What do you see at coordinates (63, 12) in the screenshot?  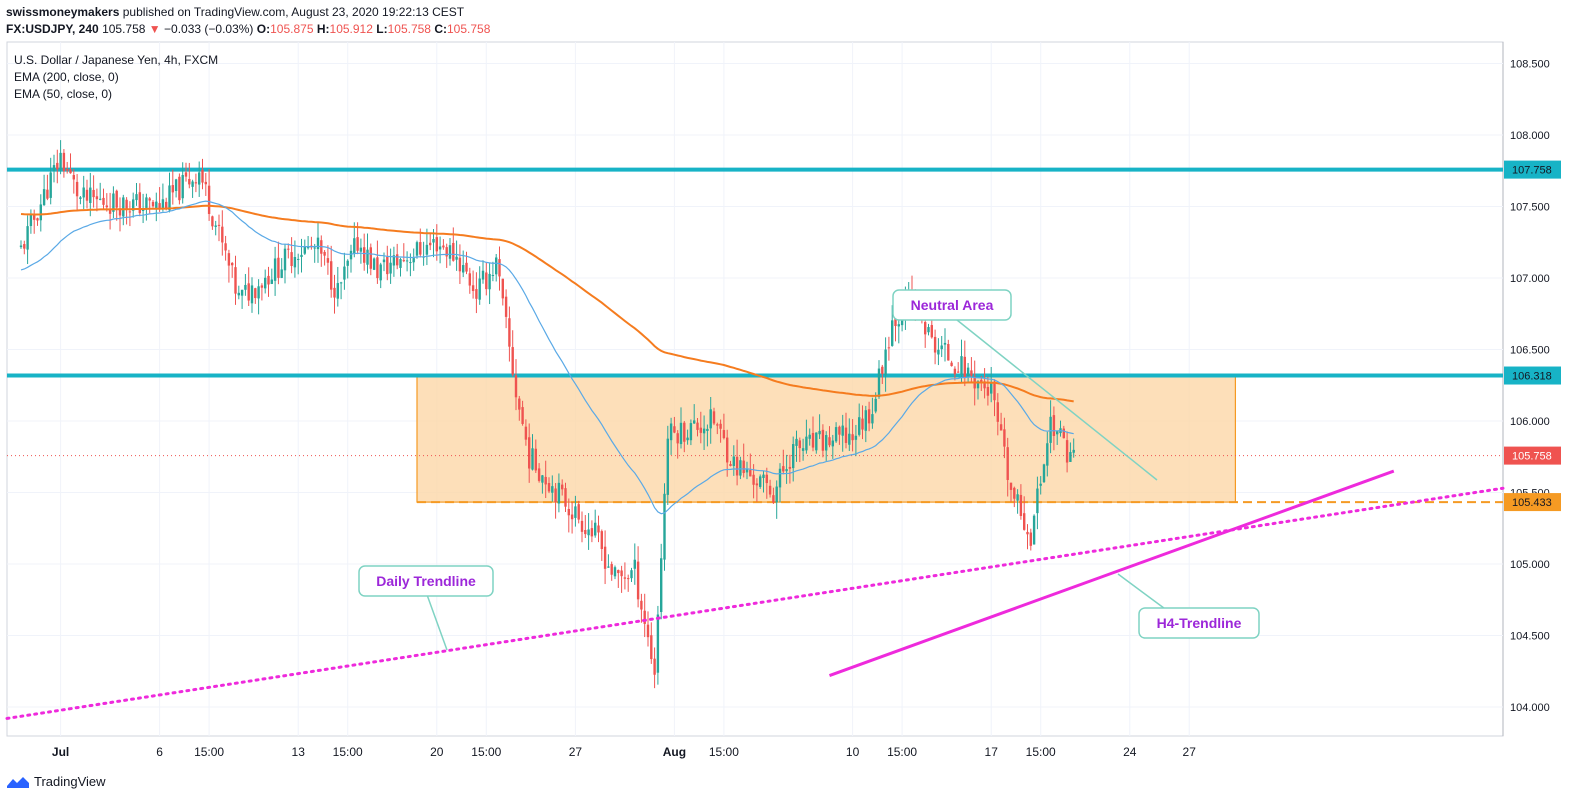 I see `publisher-user: swissmoneymakers` at bounding box center [63, 12].